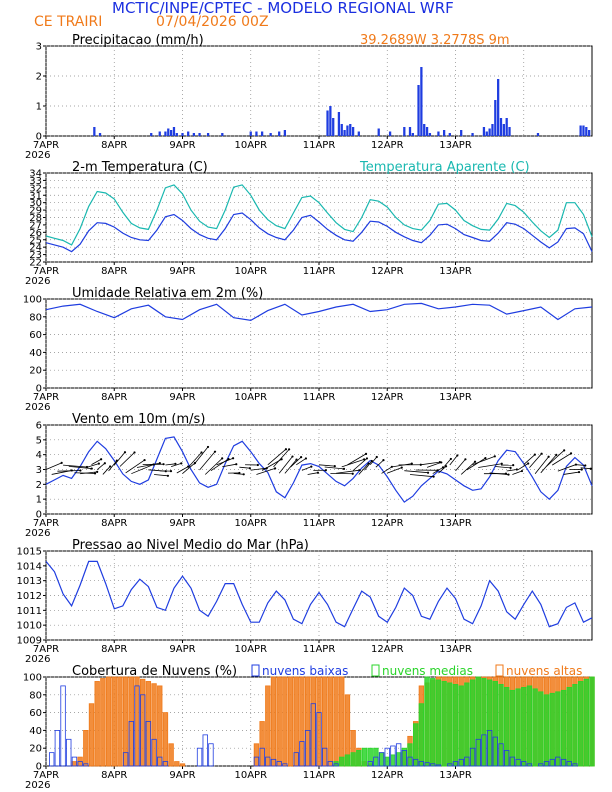  I want to click on temp-ytick-label: 27, so click(35, 225).